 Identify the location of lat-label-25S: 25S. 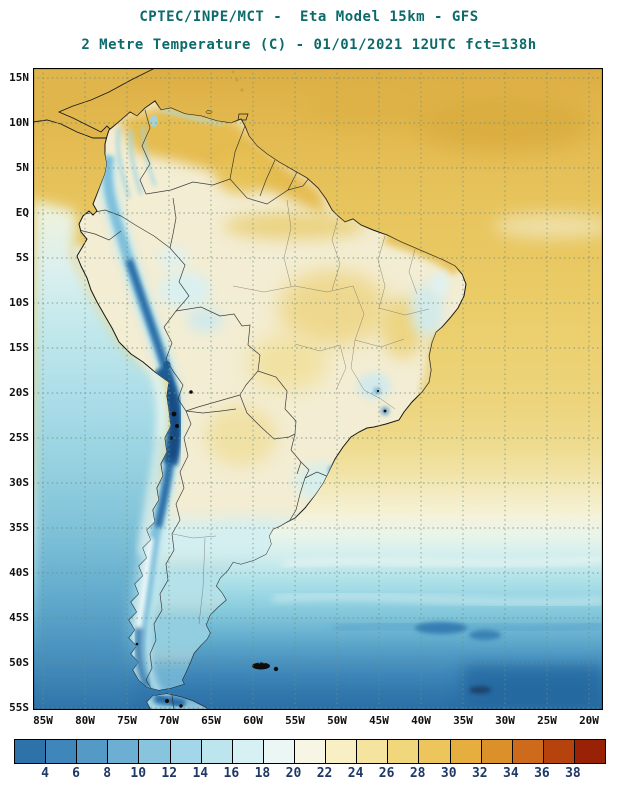
(19, 437).